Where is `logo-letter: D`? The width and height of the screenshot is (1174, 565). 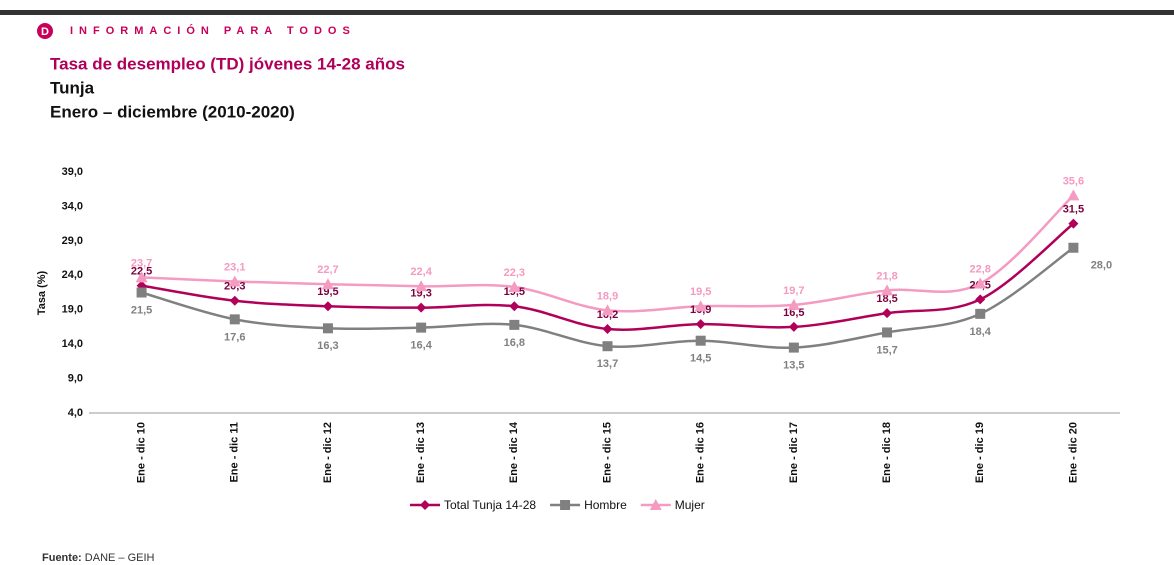 logo-letter: D is located at coordinates (45, 32).